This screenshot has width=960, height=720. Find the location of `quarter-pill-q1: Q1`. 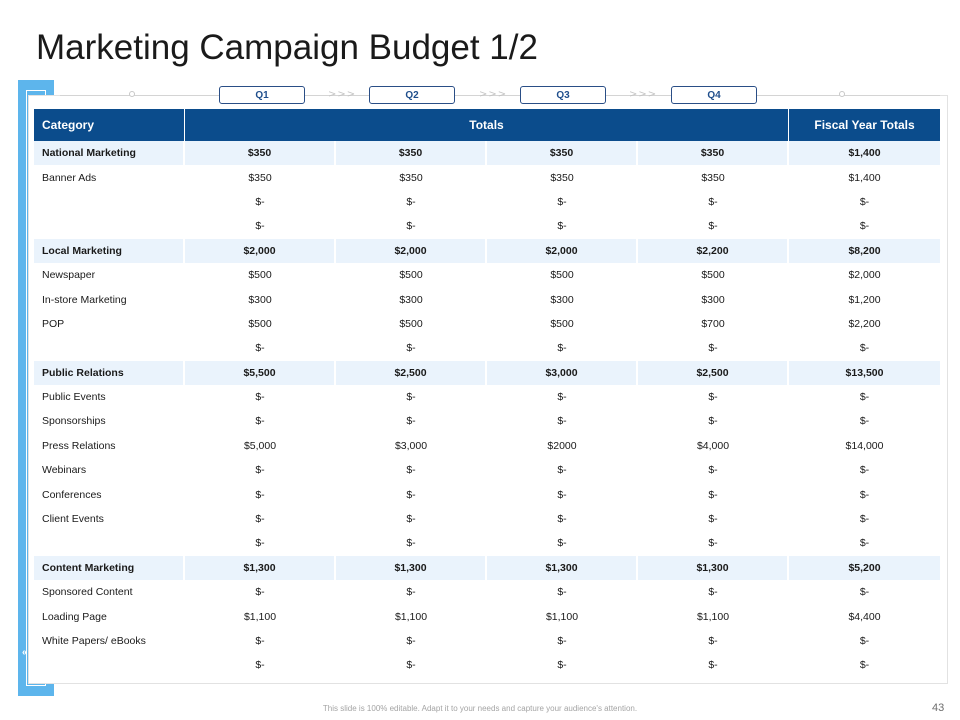

quarter-pill-q1: Q1 is located at coordinates (262, 95).